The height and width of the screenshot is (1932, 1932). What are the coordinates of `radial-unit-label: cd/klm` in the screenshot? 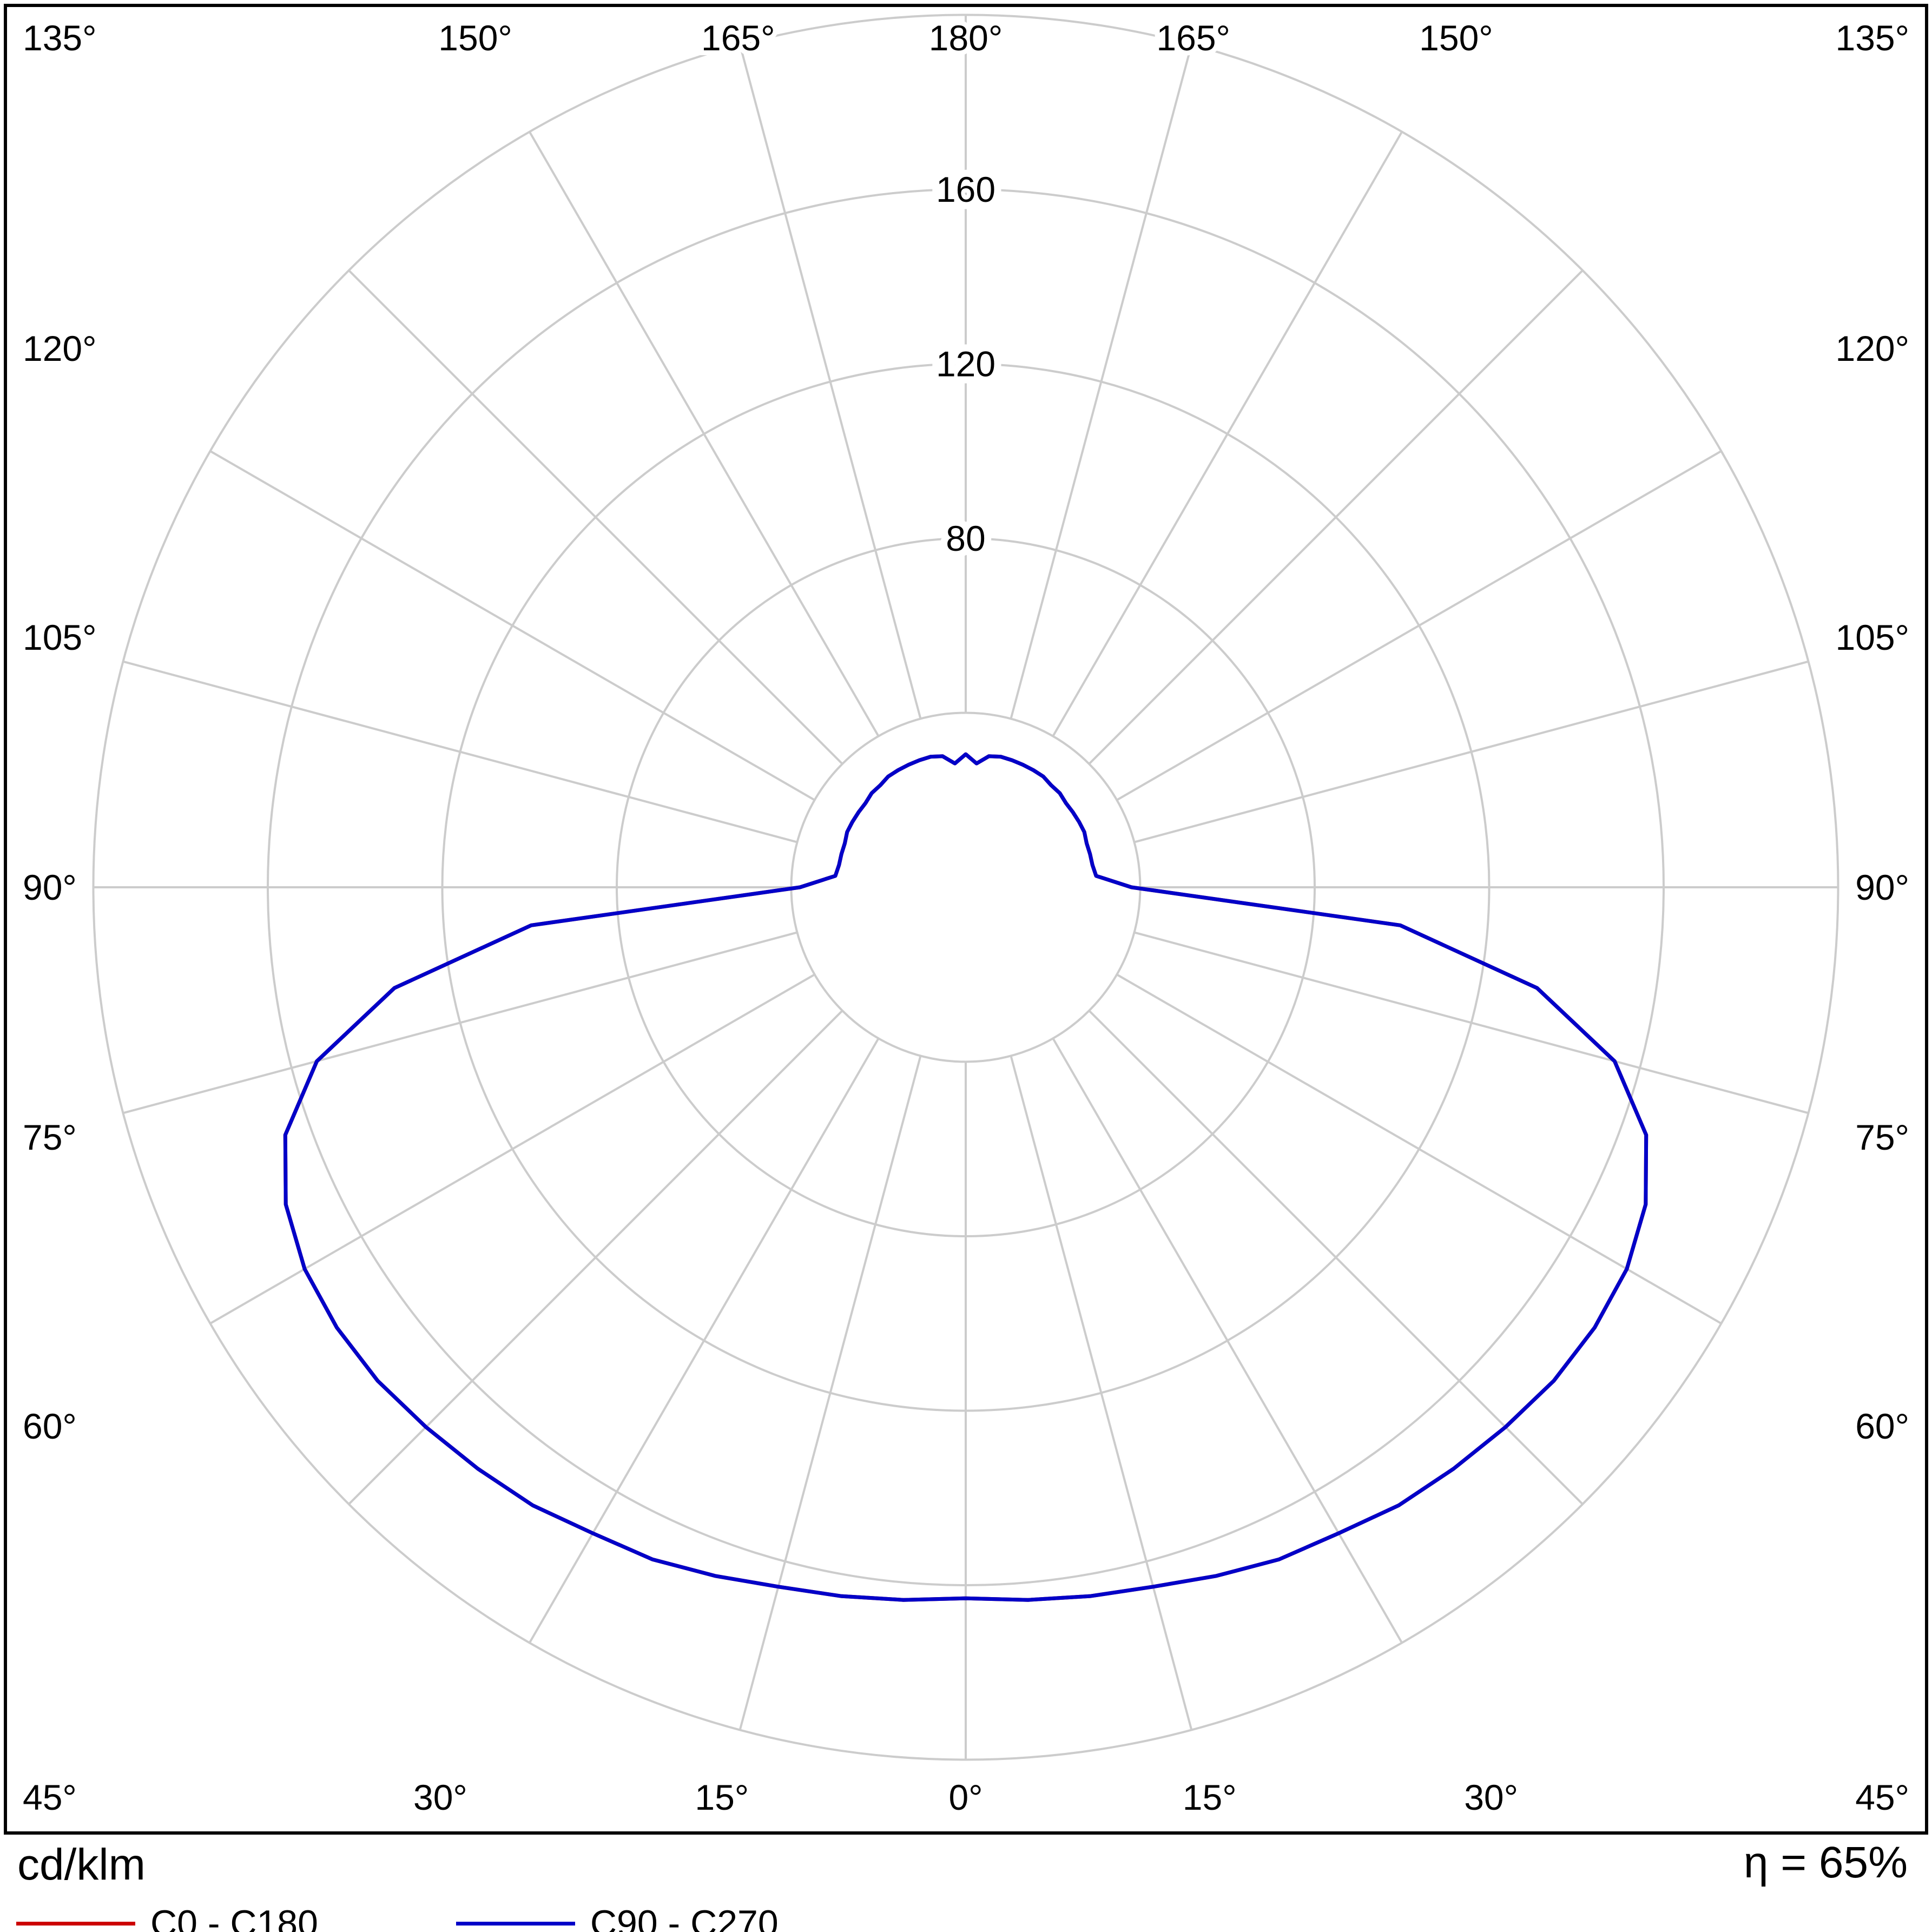 It's located at (81, 1864).